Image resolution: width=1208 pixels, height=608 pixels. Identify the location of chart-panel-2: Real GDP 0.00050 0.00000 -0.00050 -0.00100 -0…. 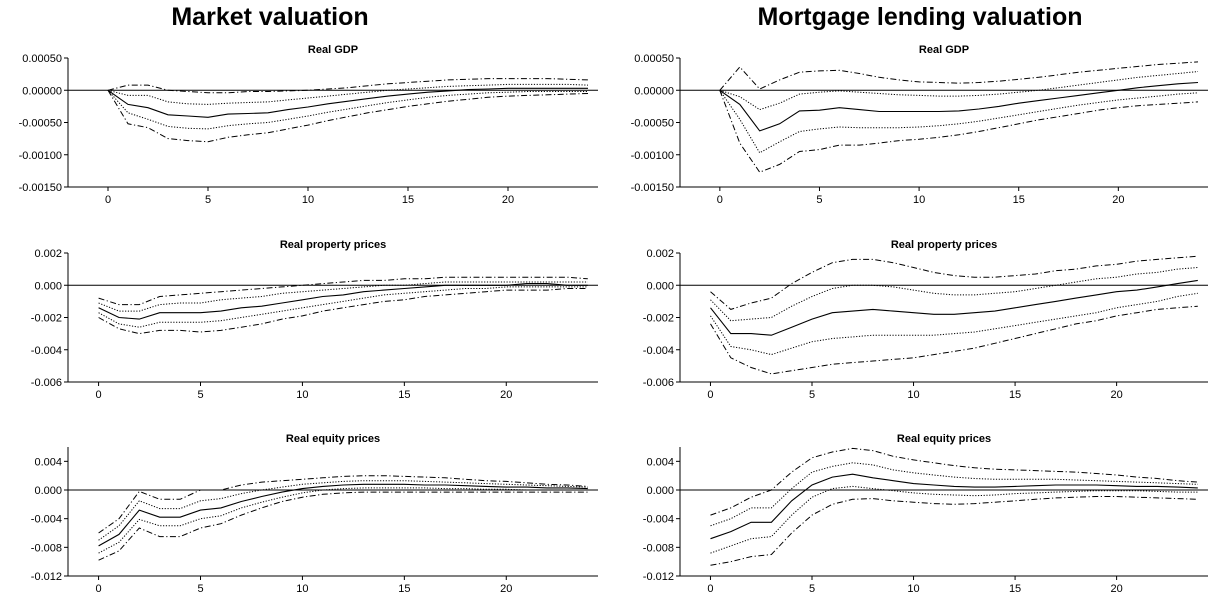
(919, 125).